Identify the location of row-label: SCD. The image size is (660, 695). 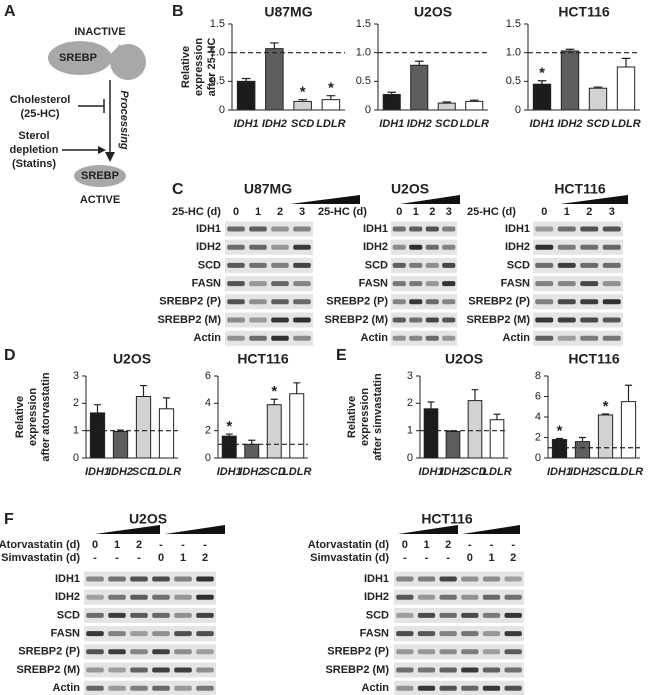
(518, 265).